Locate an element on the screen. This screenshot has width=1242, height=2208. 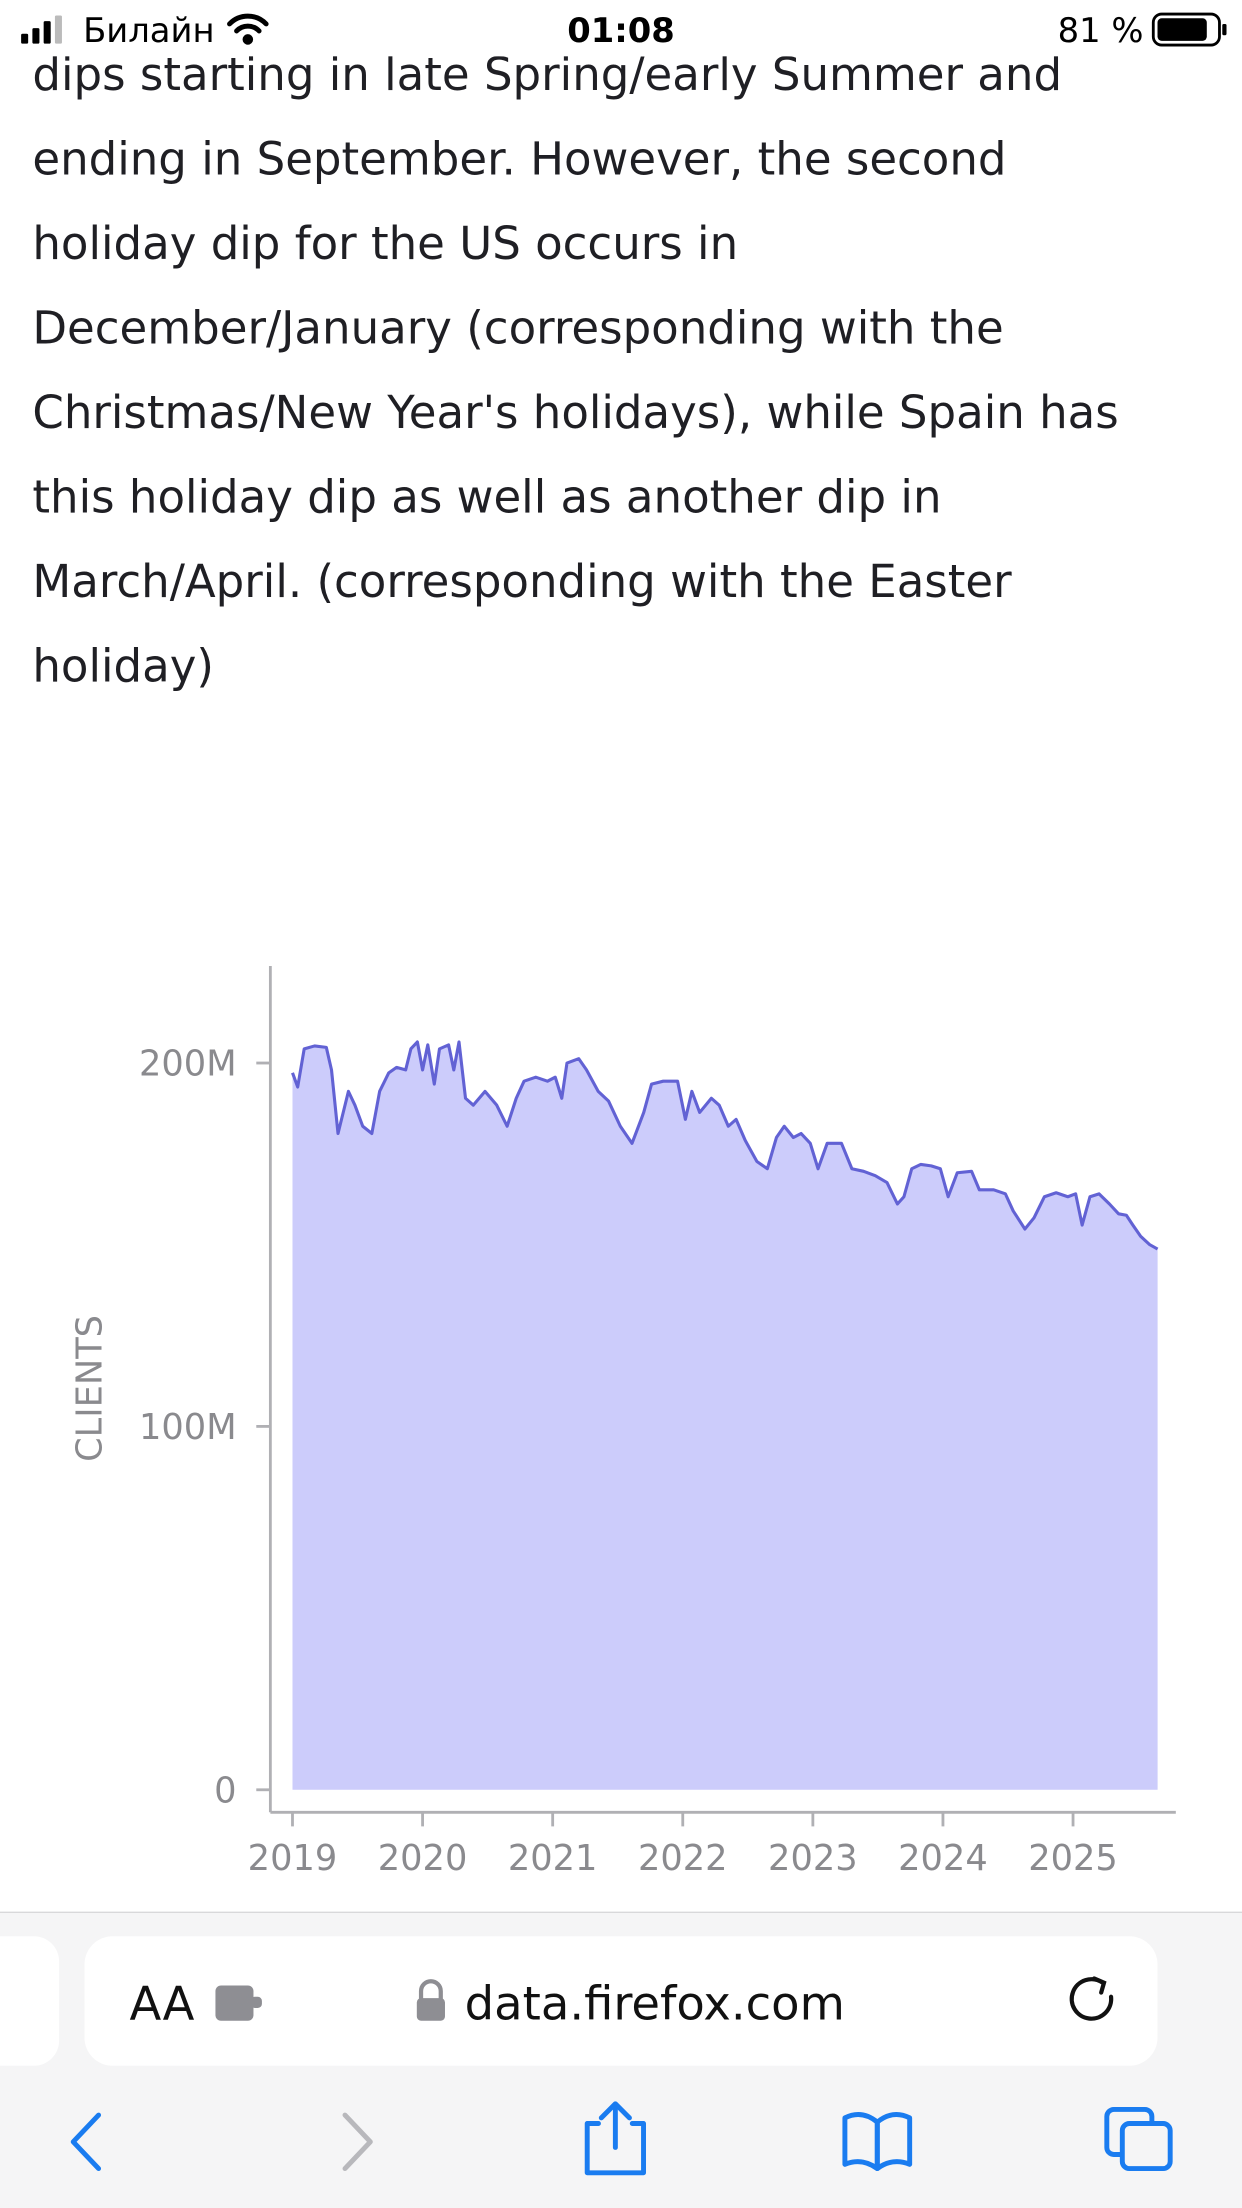
y-tick-label: 100M is located at coordinates (188, 1427).